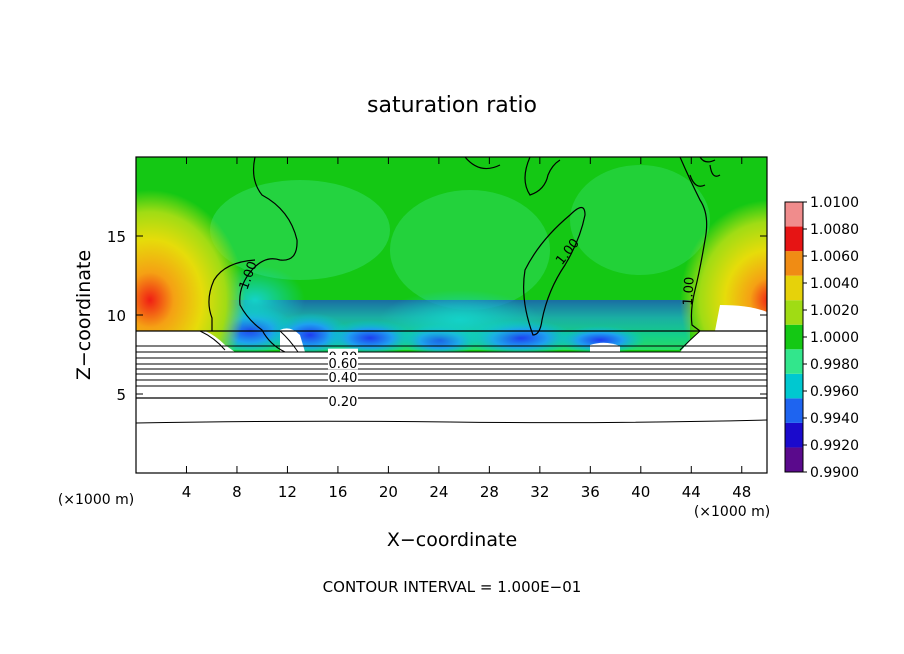 Image resolution: width=904 pixels, height=654 pixels. What do you see at coordinates (438, 492) in the screenshot?
I see `x-tick-label: 24` at bounding box center [438, 492].